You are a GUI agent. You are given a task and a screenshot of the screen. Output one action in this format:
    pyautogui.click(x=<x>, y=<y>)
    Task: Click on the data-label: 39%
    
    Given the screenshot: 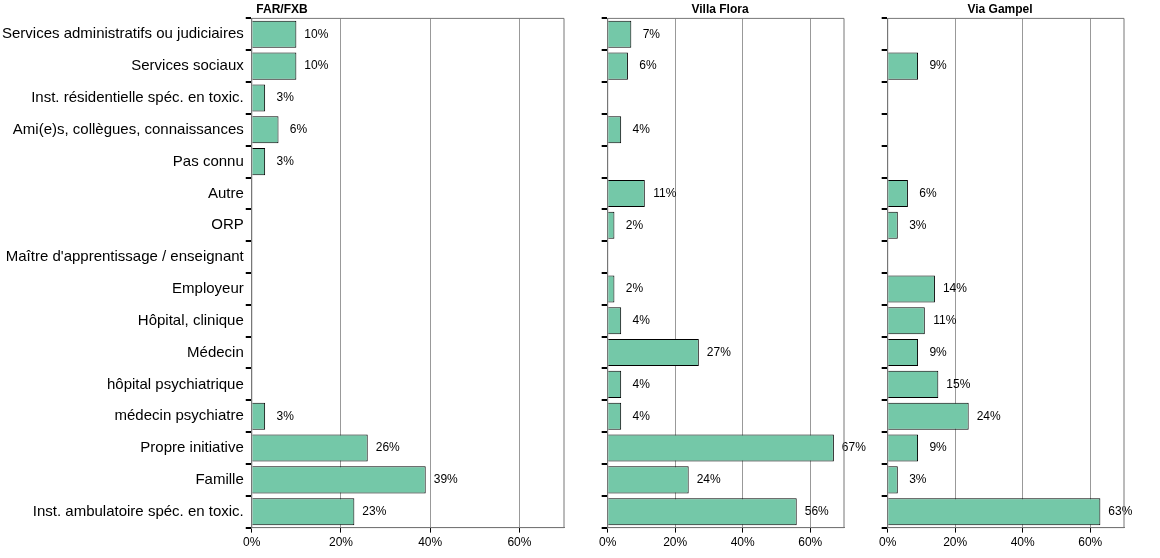 What is the action you would take?
    pyautogui.click(x=446, y=479)
    